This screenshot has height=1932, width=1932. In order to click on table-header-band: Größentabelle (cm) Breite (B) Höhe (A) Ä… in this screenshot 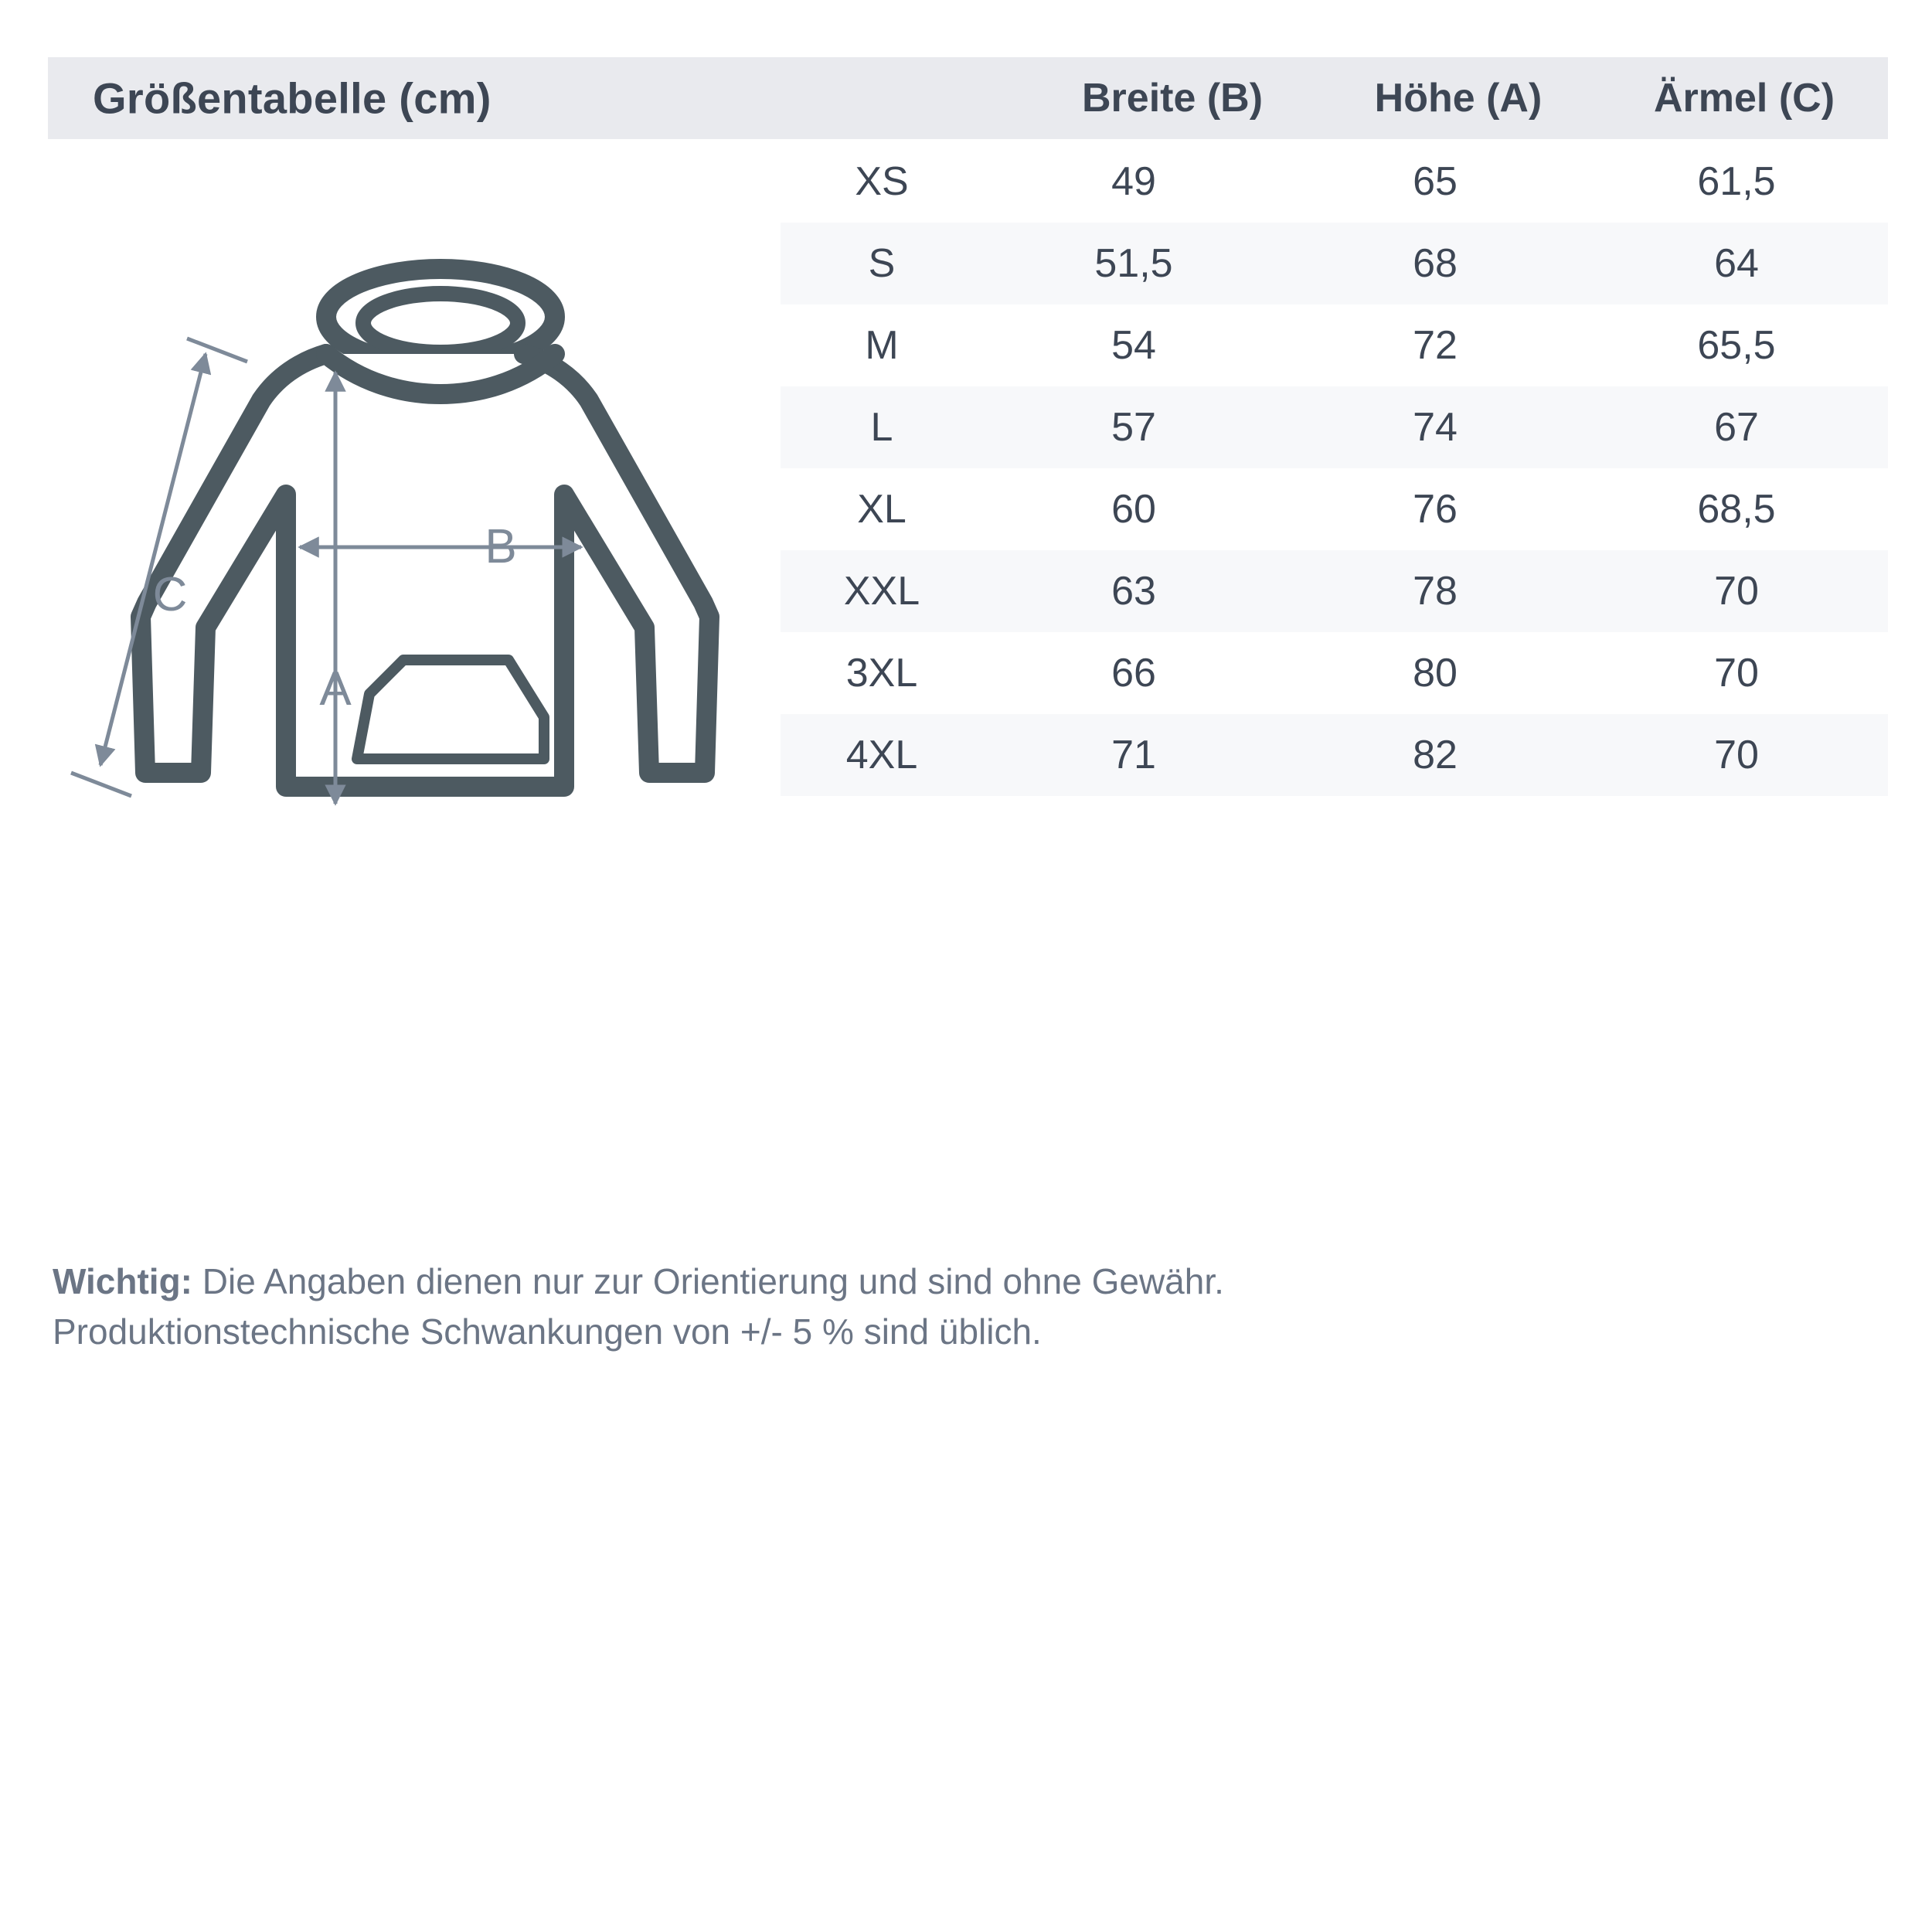, I will do `click(968, 98)`.